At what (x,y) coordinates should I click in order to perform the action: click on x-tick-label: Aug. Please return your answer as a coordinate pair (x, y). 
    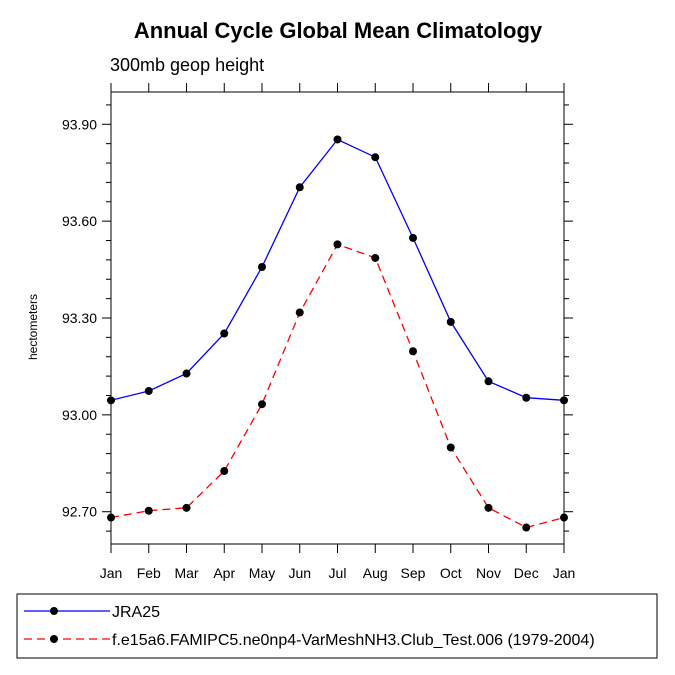
    Looking at the image, I should click on (375, 573).